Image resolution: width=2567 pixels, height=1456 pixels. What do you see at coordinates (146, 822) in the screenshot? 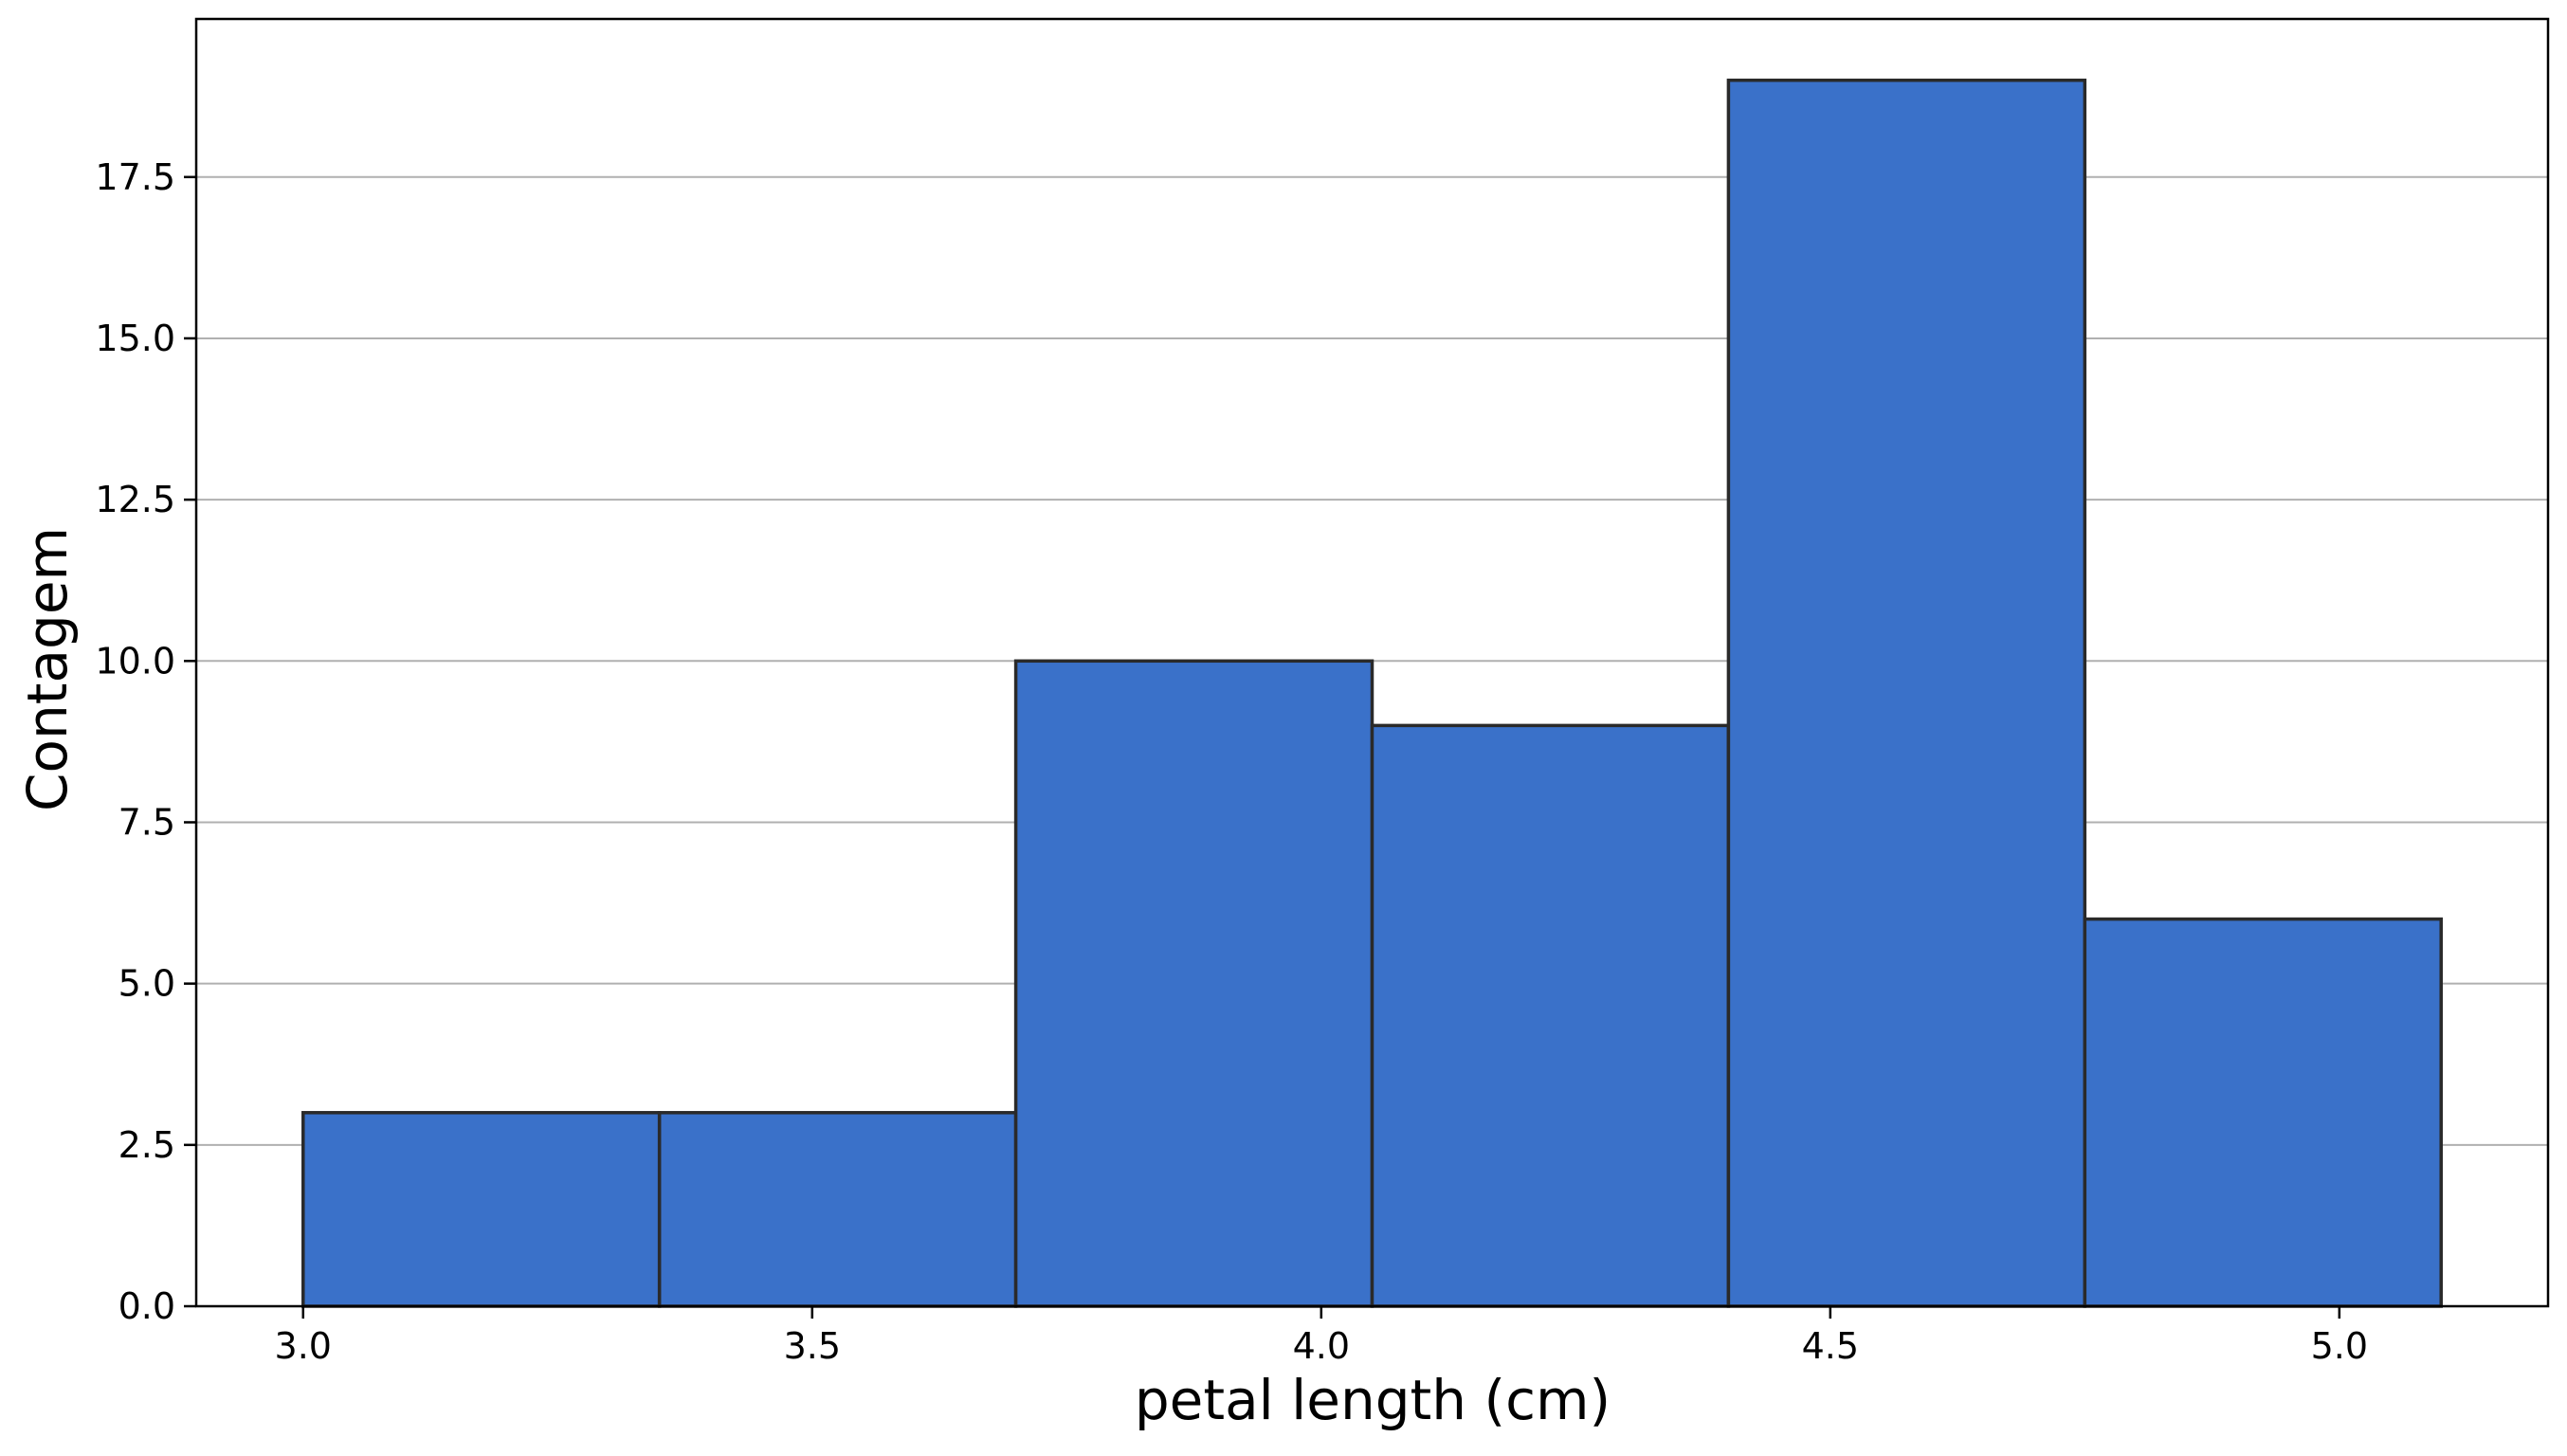
I see `y-tick-label-3: 7.5` at bounding box center [146, 822].